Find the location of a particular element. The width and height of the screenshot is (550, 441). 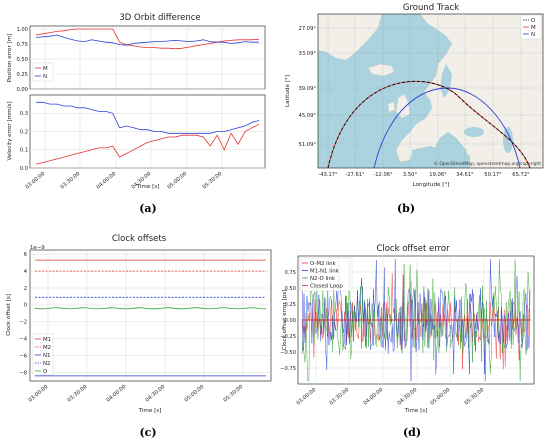

ytick-label: 4 is located at coordinates (26, 272).